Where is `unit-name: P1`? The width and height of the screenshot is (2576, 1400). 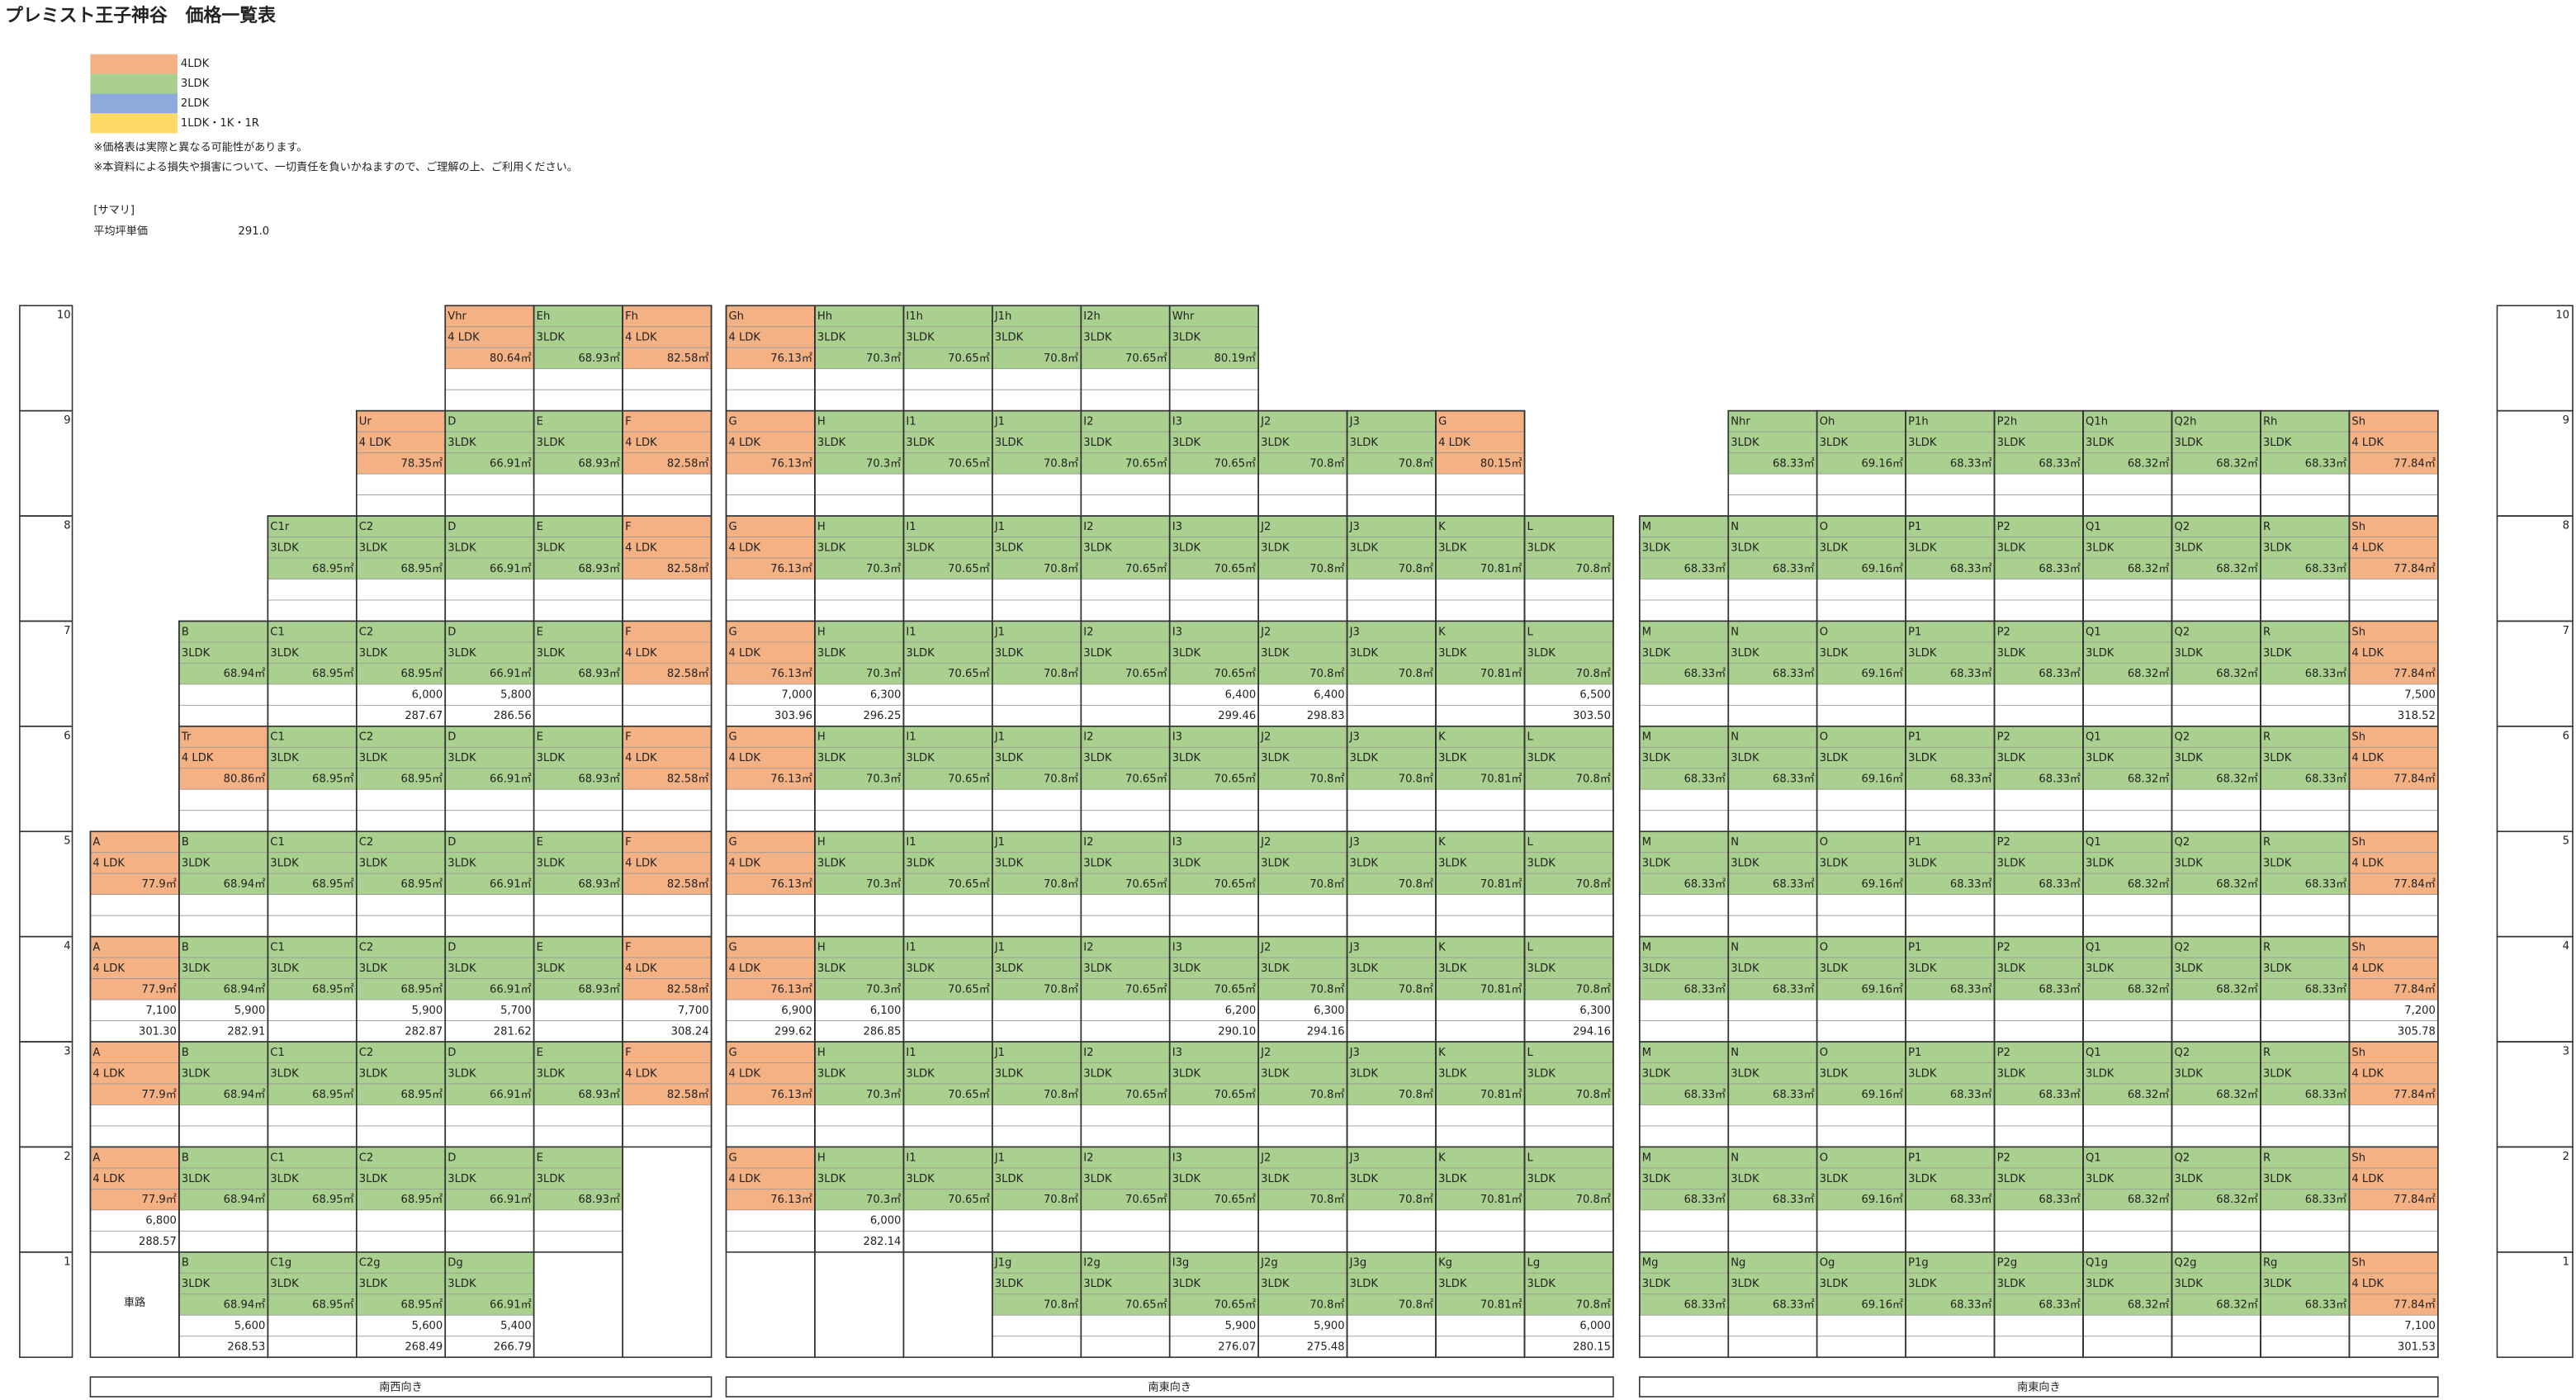 unit-name: P1 is located at coordinates (1914, 842).